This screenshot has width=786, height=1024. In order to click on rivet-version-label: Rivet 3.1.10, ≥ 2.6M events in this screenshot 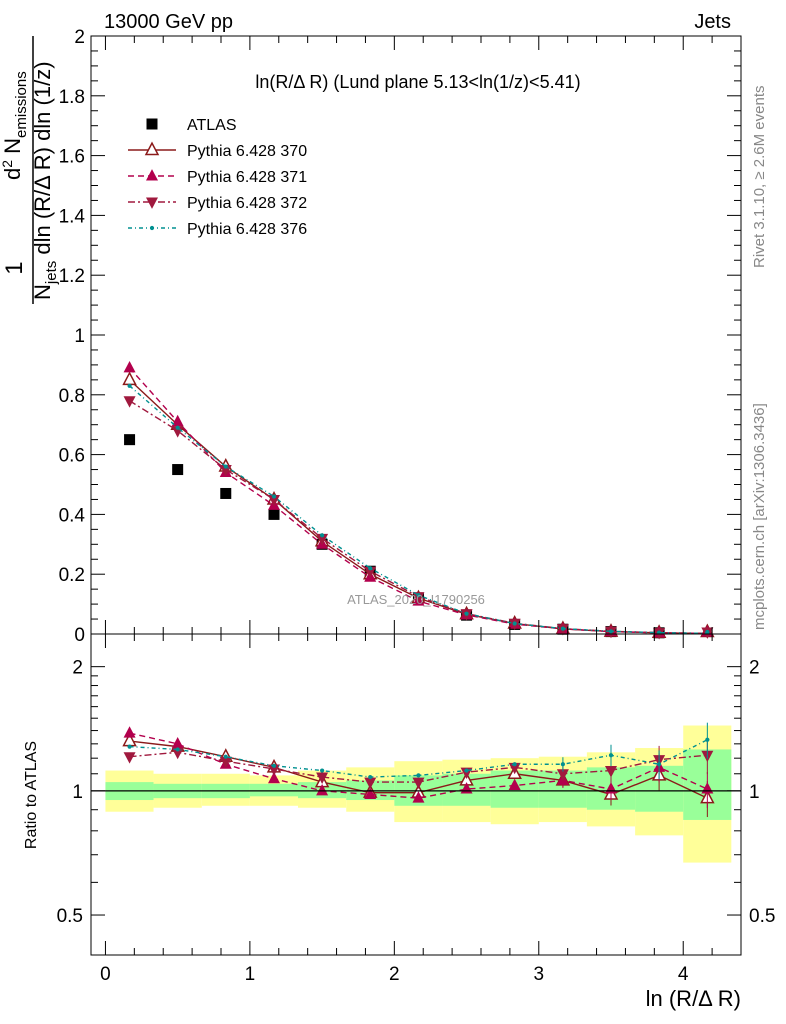, I will do `click(759, 177)`.